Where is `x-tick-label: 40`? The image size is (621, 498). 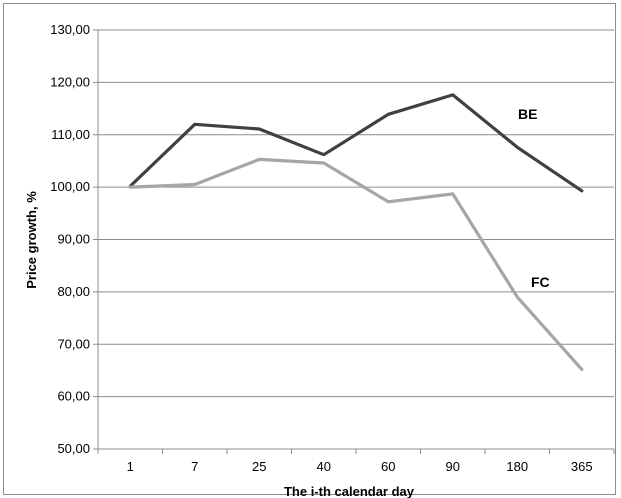
x-tick-label: 40 is located at coordinates (324, 466).